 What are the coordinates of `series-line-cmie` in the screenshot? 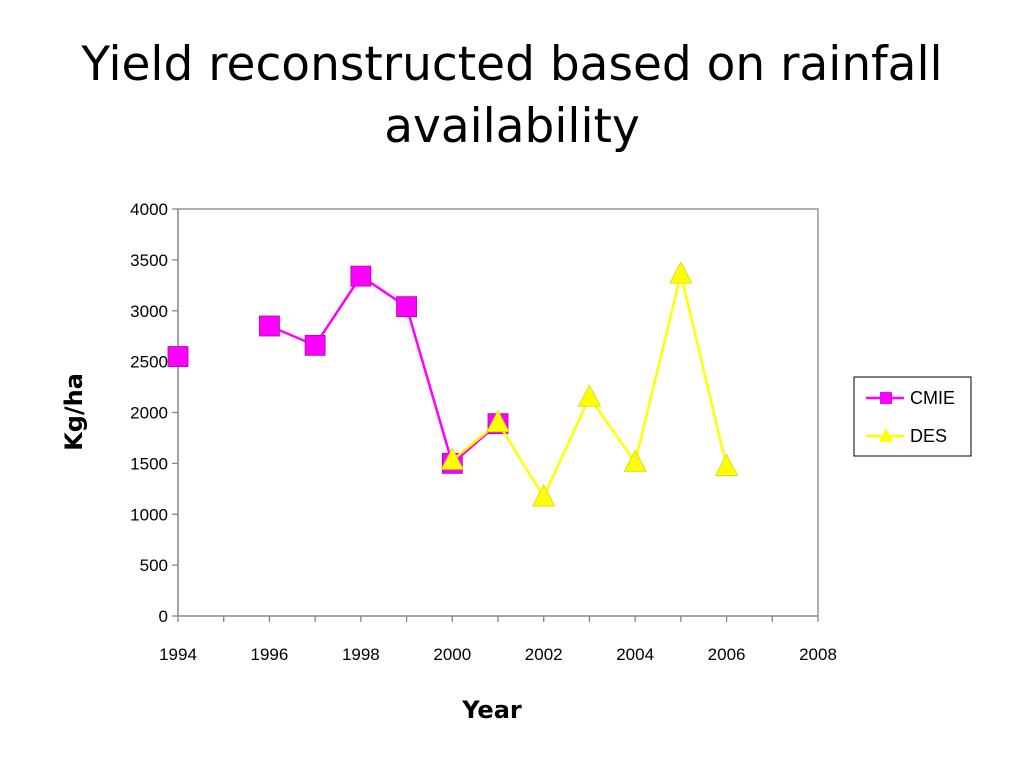 It's located at (383, 370).